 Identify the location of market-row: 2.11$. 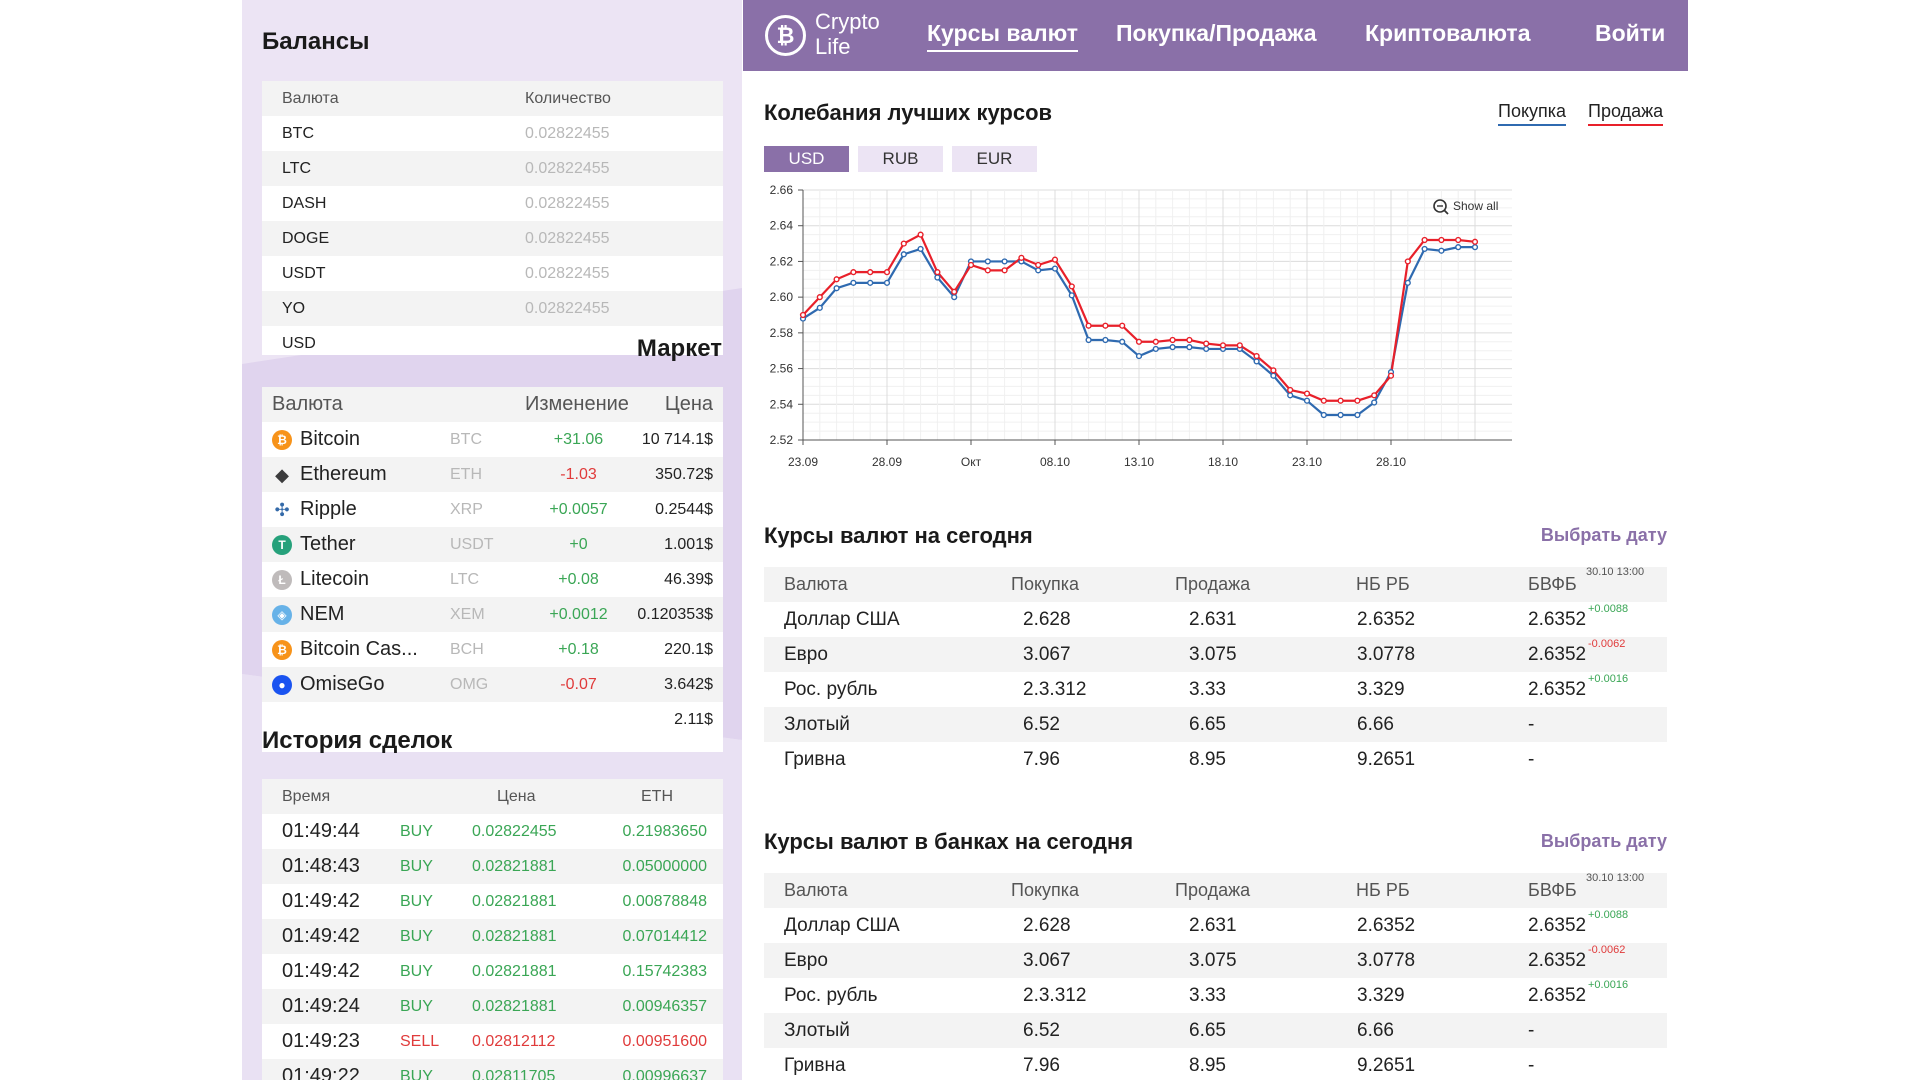
(492, 719).